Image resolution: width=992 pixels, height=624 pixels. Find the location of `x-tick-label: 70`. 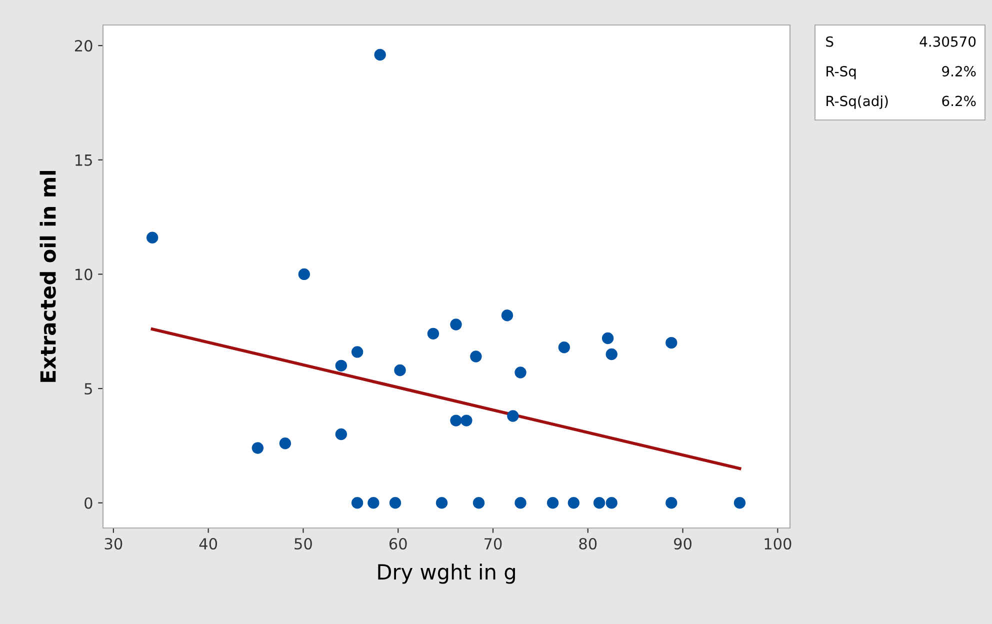

x-tick-label: 70 is located at coordinates (493, 544).